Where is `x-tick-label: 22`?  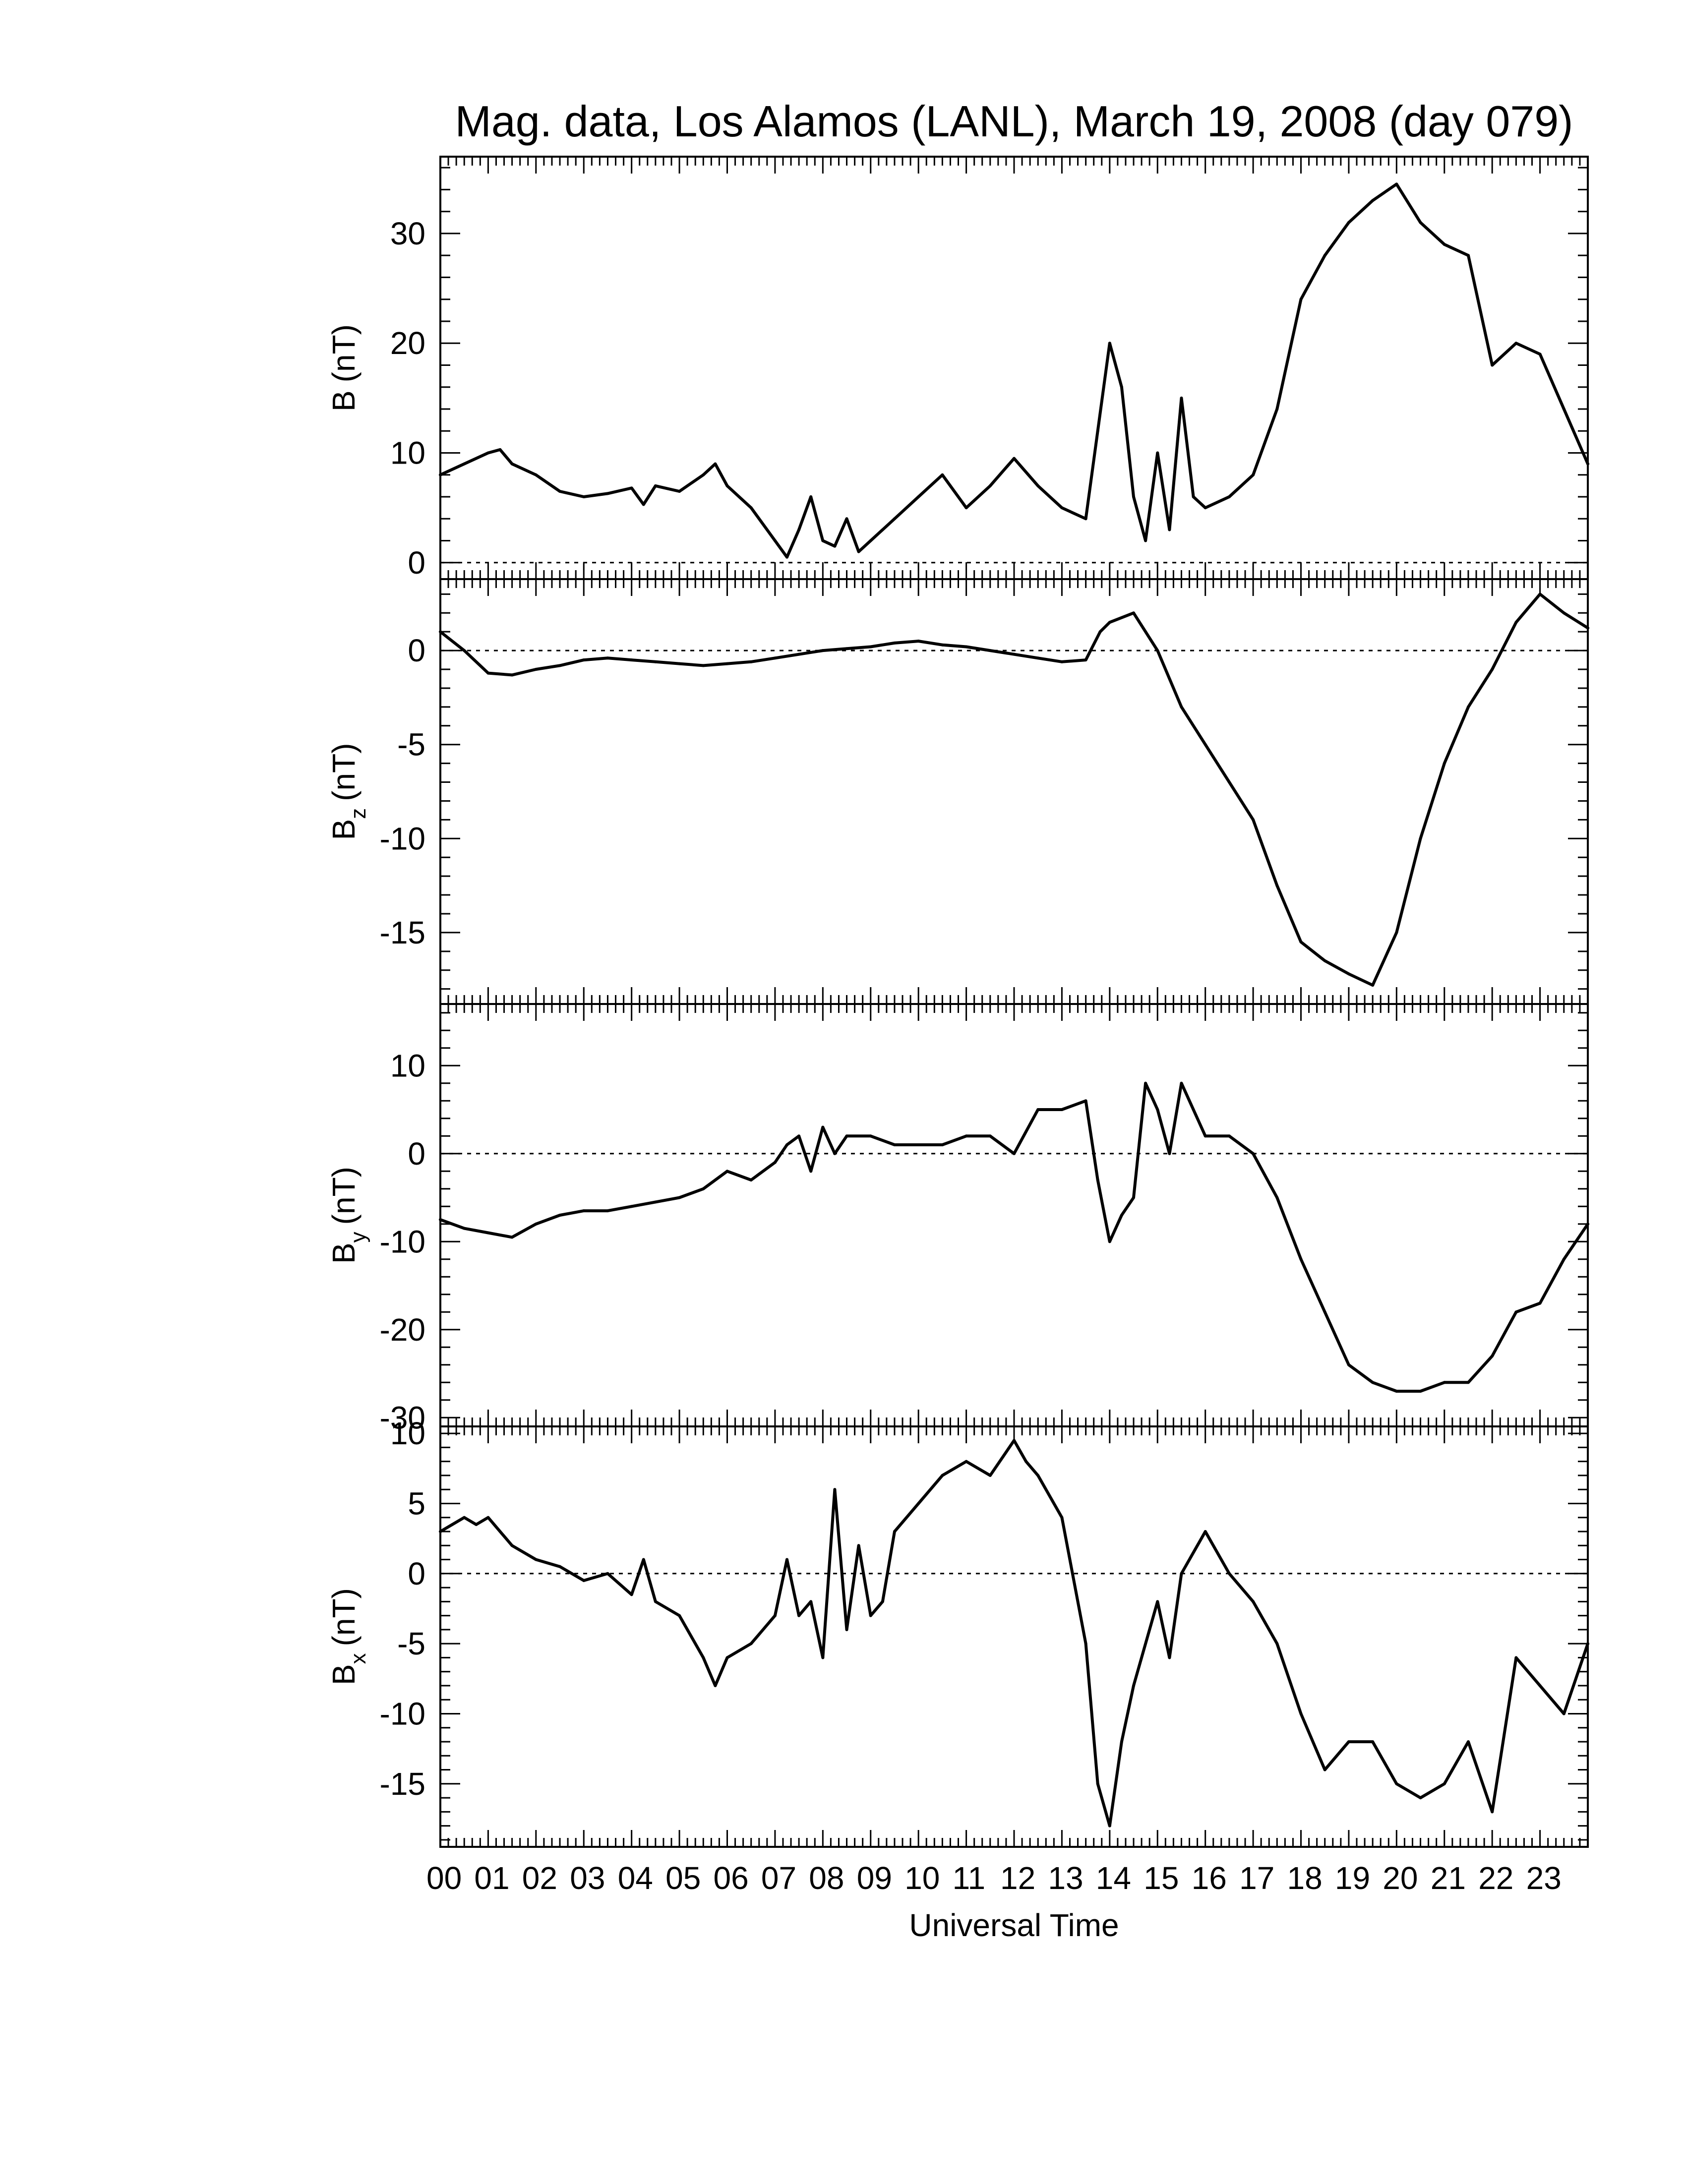
x-tick-label: 22 is located at coordinates (1496, 1878).